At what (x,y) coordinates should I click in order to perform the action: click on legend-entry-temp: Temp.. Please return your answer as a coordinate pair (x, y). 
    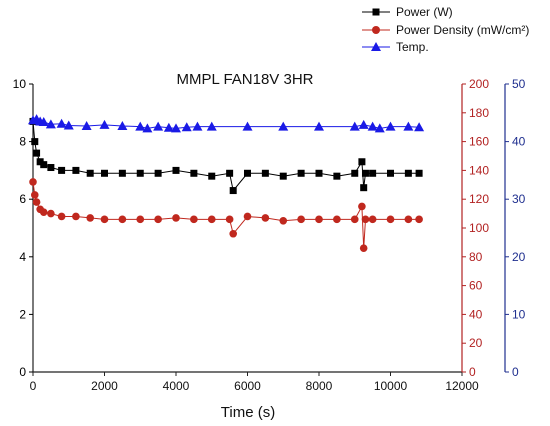
    Looking at the image, I should click on (395, 47).